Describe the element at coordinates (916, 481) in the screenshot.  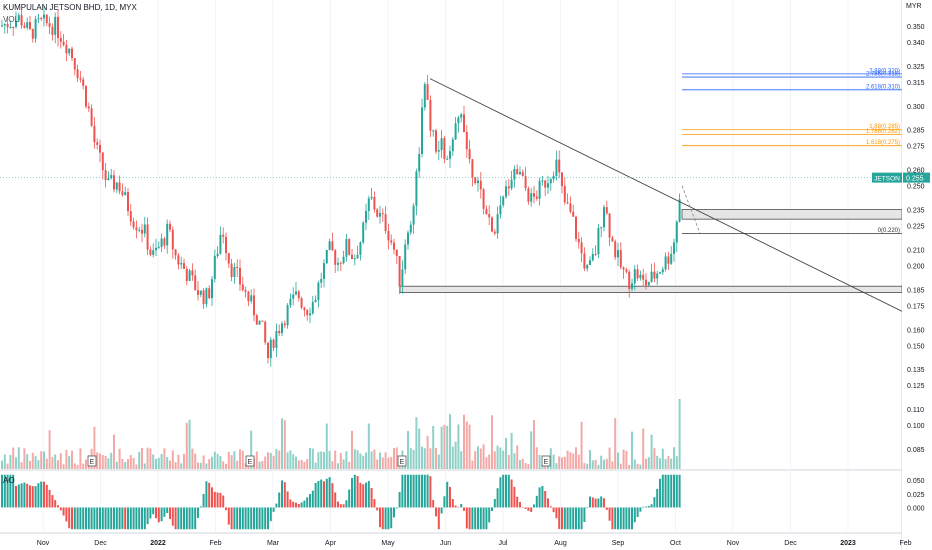
I see `ao-tick-label: 0.050` at that location.